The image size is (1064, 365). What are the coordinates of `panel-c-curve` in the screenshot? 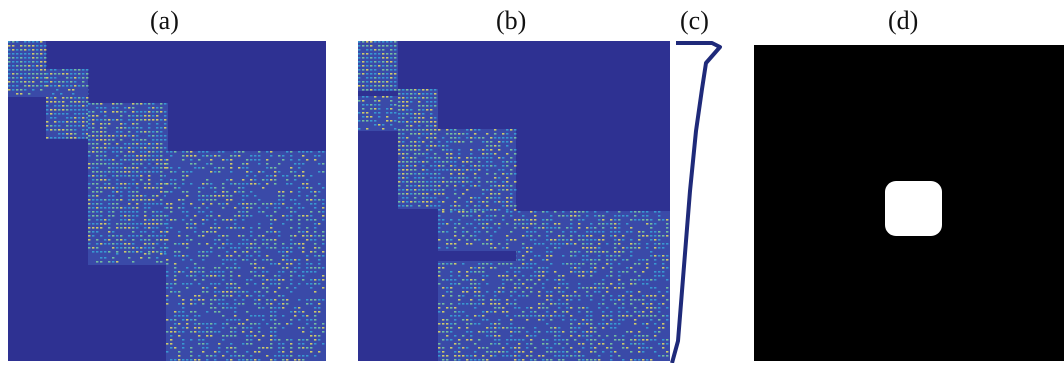 It's located at (698, 202).